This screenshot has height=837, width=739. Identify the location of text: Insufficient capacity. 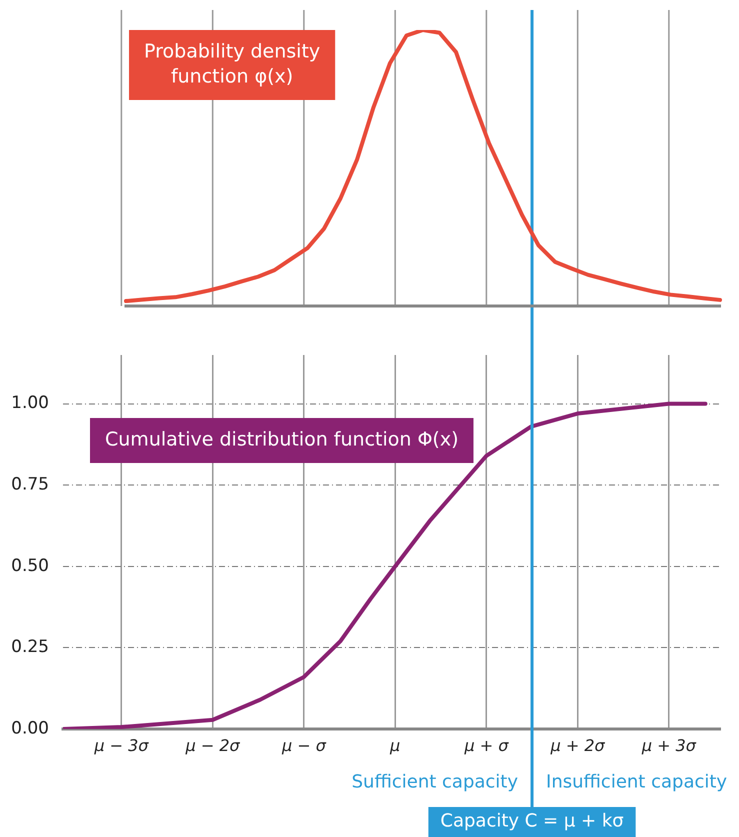
(637, 782).